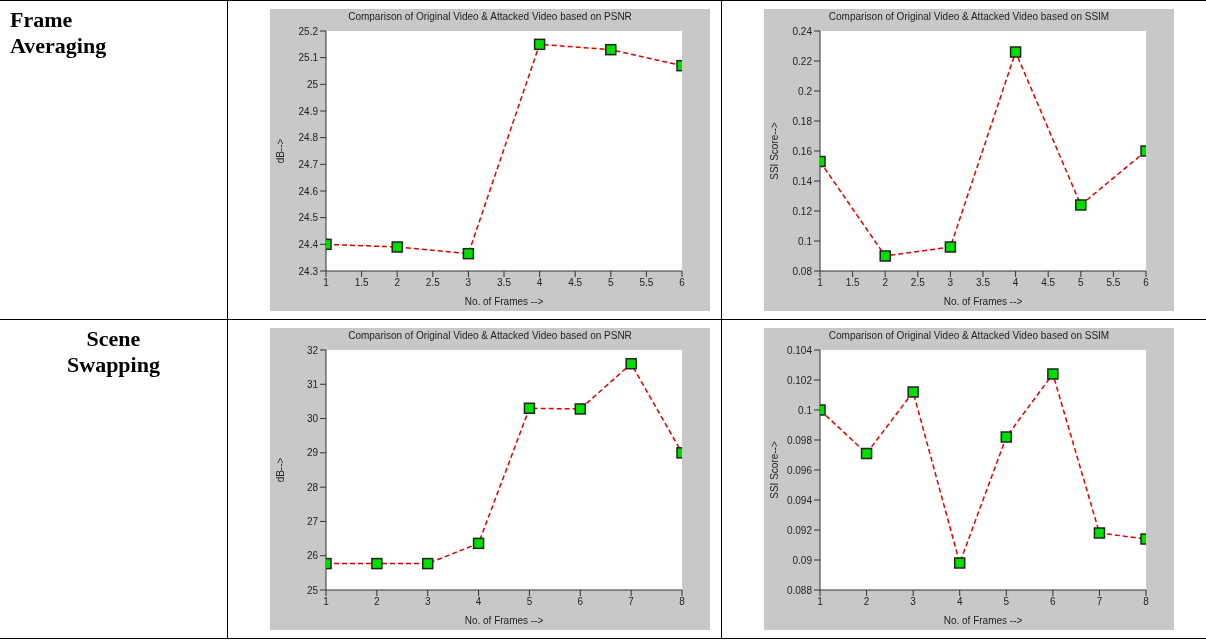 The image size is (1206, 644). What do you see at coordinates (802, 211) in the screenshot?
I see `y-tick-label: 0.12` at bounding box center [802, 211].